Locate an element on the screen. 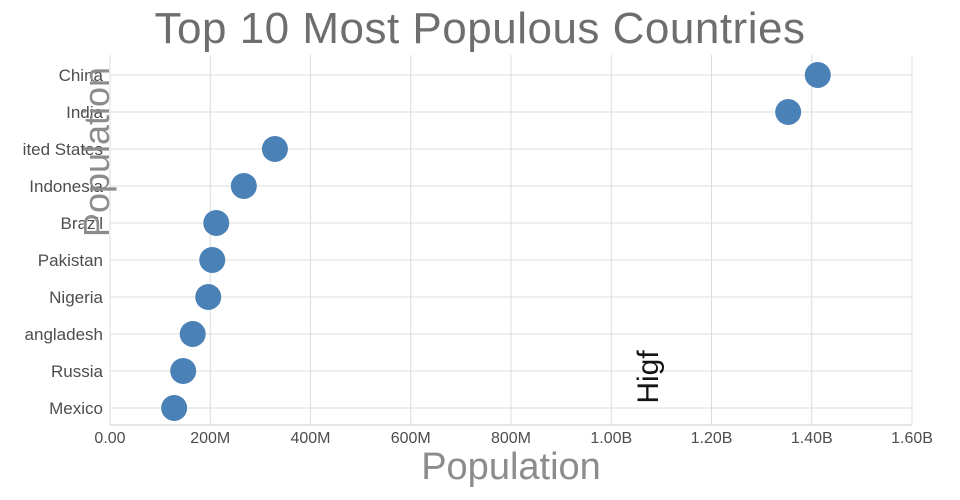 This screenshot has height=500, width=960. x-tick-label: 1.00B is located at coordinates (611, 438).